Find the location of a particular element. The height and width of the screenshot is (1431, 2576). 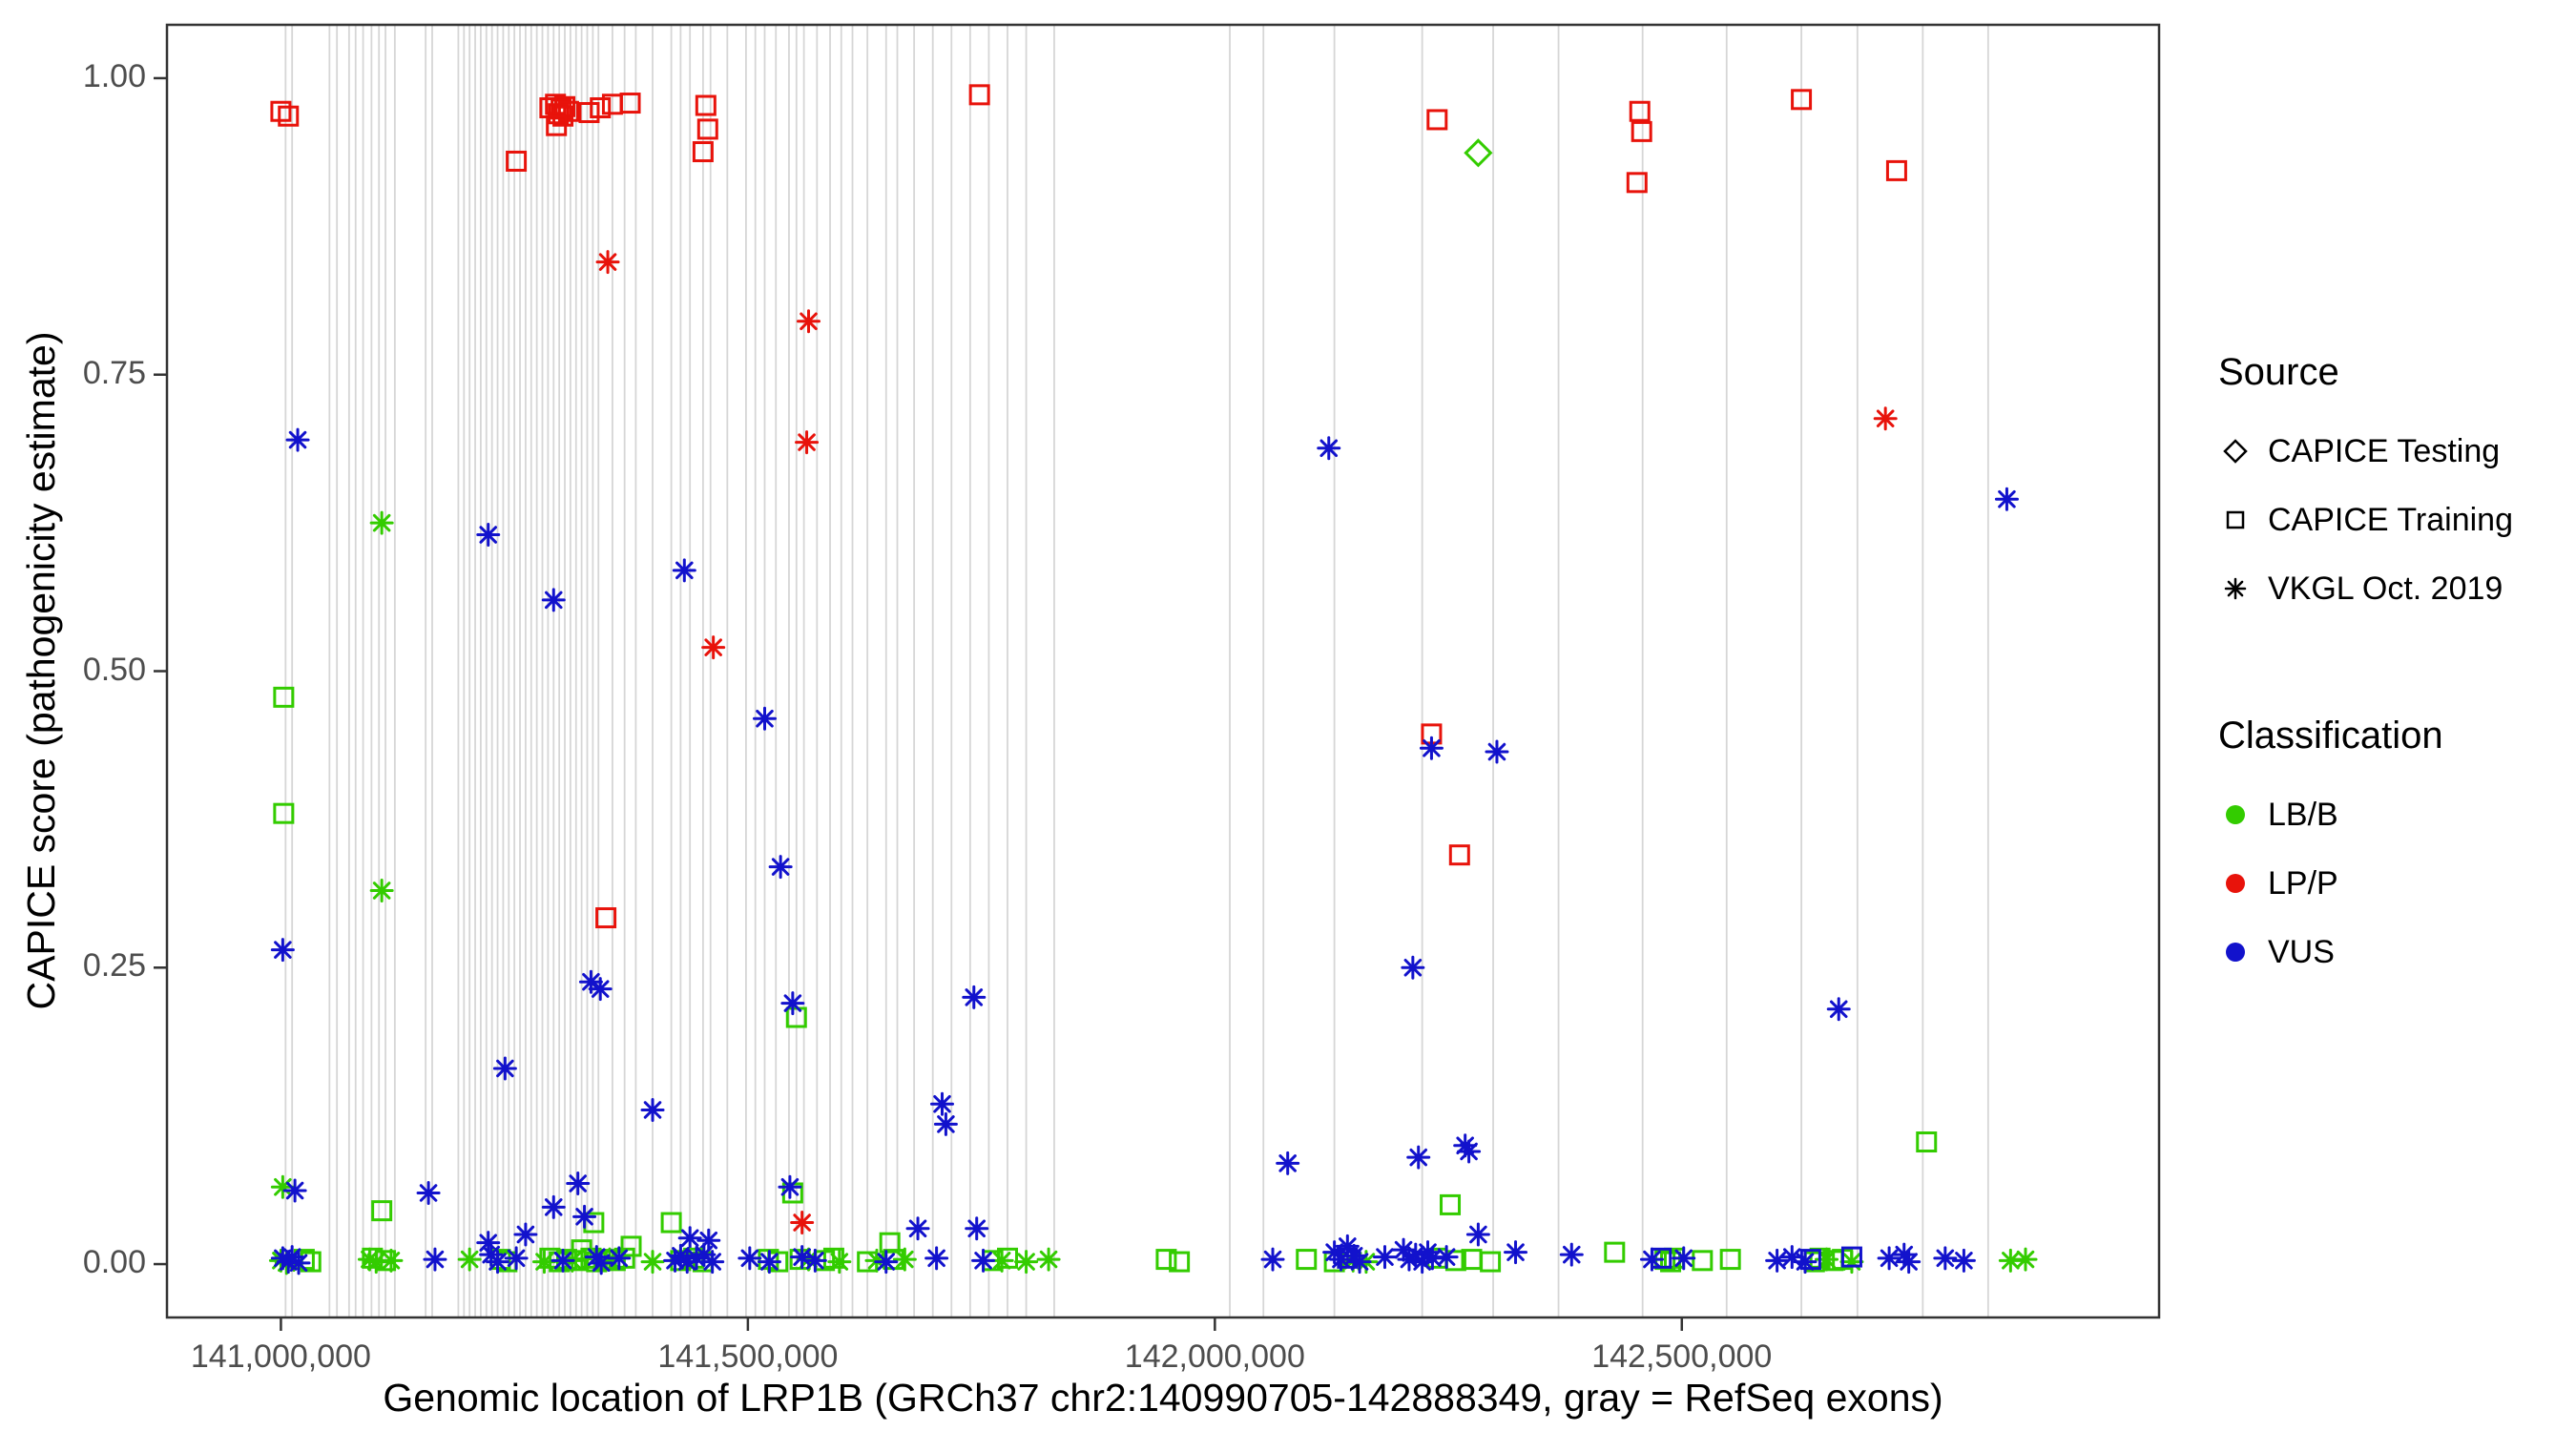

legend-item-lbb: LB/B is located at coordinates (2365, 814).